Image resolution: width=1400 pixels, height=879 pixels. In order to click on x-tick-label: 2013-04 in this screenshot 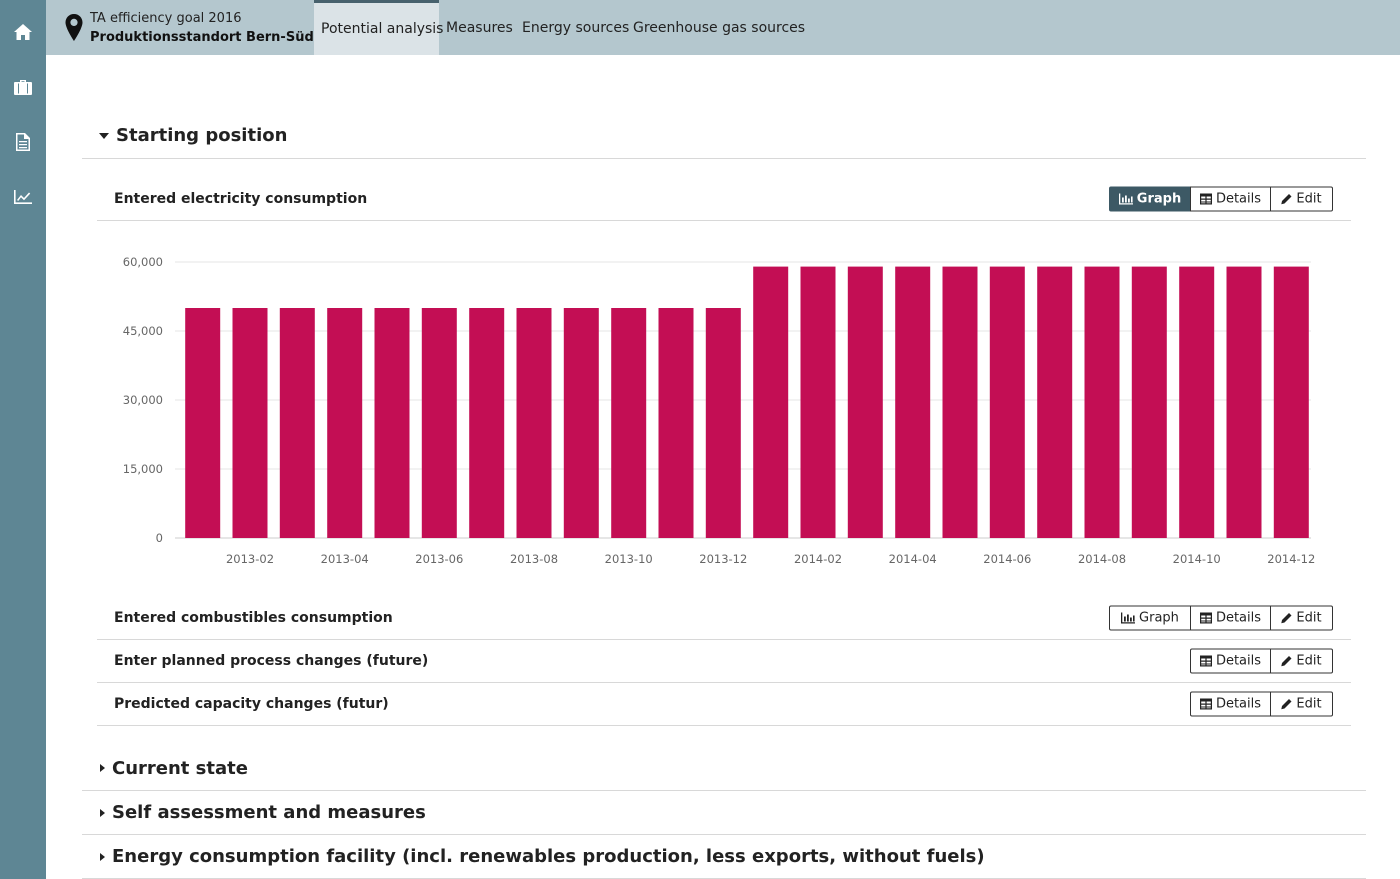, I will do `click(345, 559)`.